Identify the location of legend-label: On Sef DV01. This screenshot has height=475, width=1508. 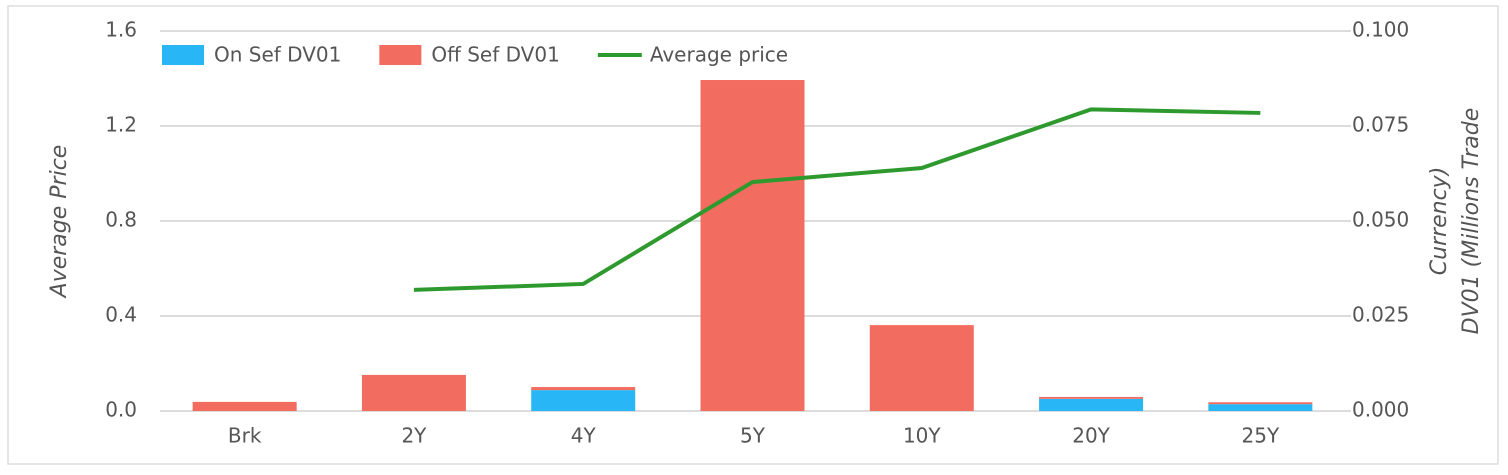
(277, 55).